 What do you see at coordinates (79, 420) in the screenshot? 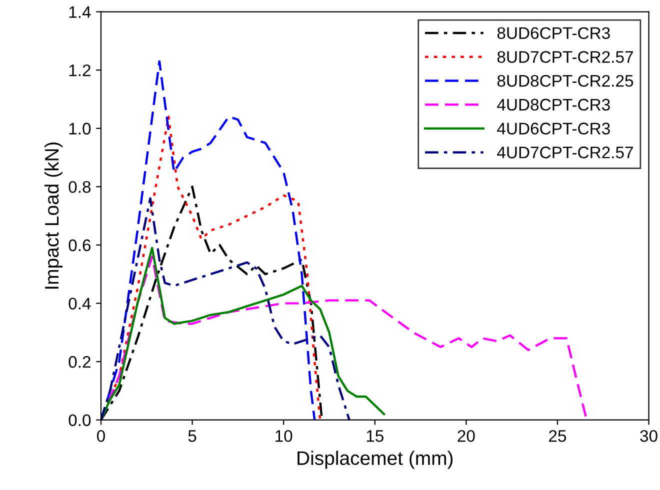
I see `y-tick-label: 0.0` at bounding box center [79, 420].